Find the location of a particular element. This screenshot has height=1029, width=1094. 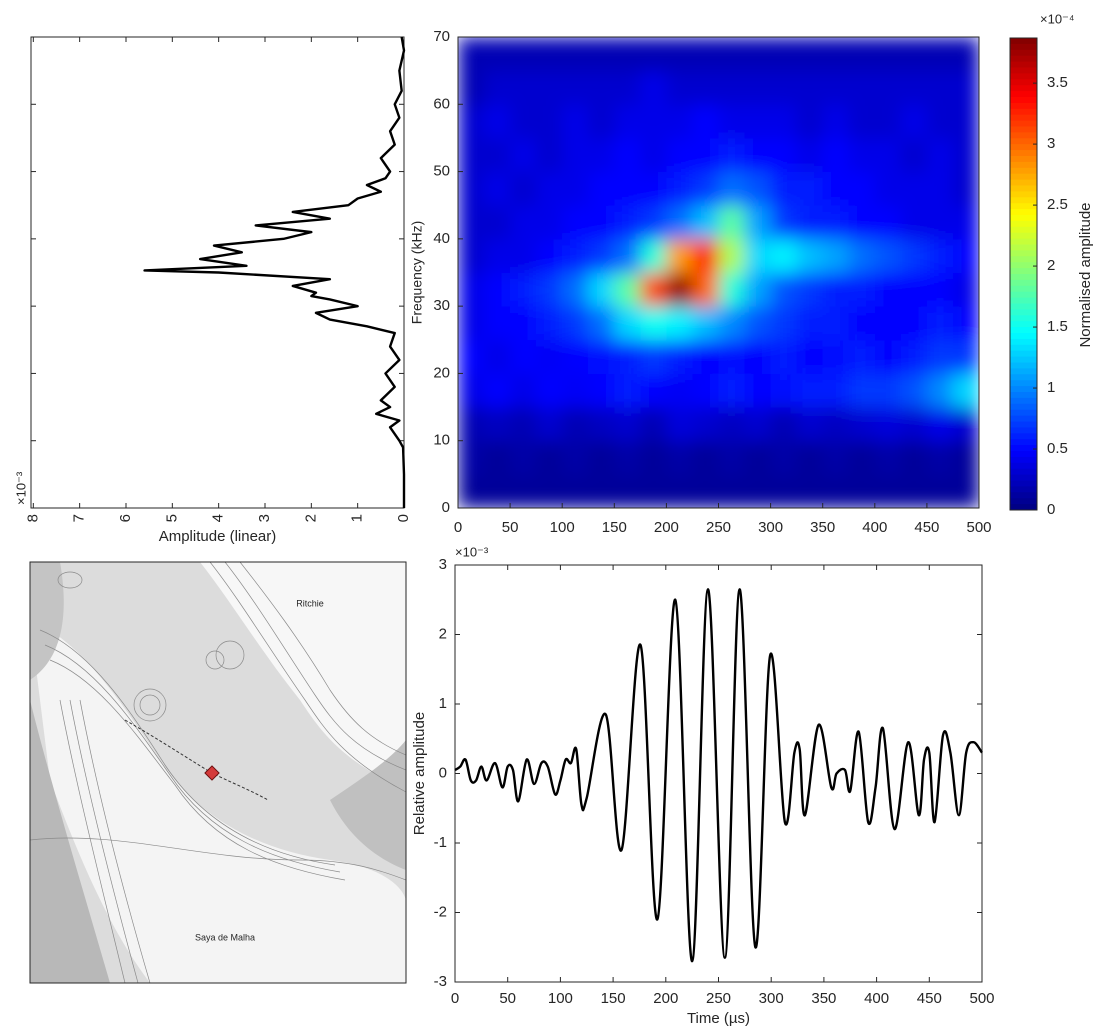

x-tick-label: 100 is located at coordinates (562, 527).